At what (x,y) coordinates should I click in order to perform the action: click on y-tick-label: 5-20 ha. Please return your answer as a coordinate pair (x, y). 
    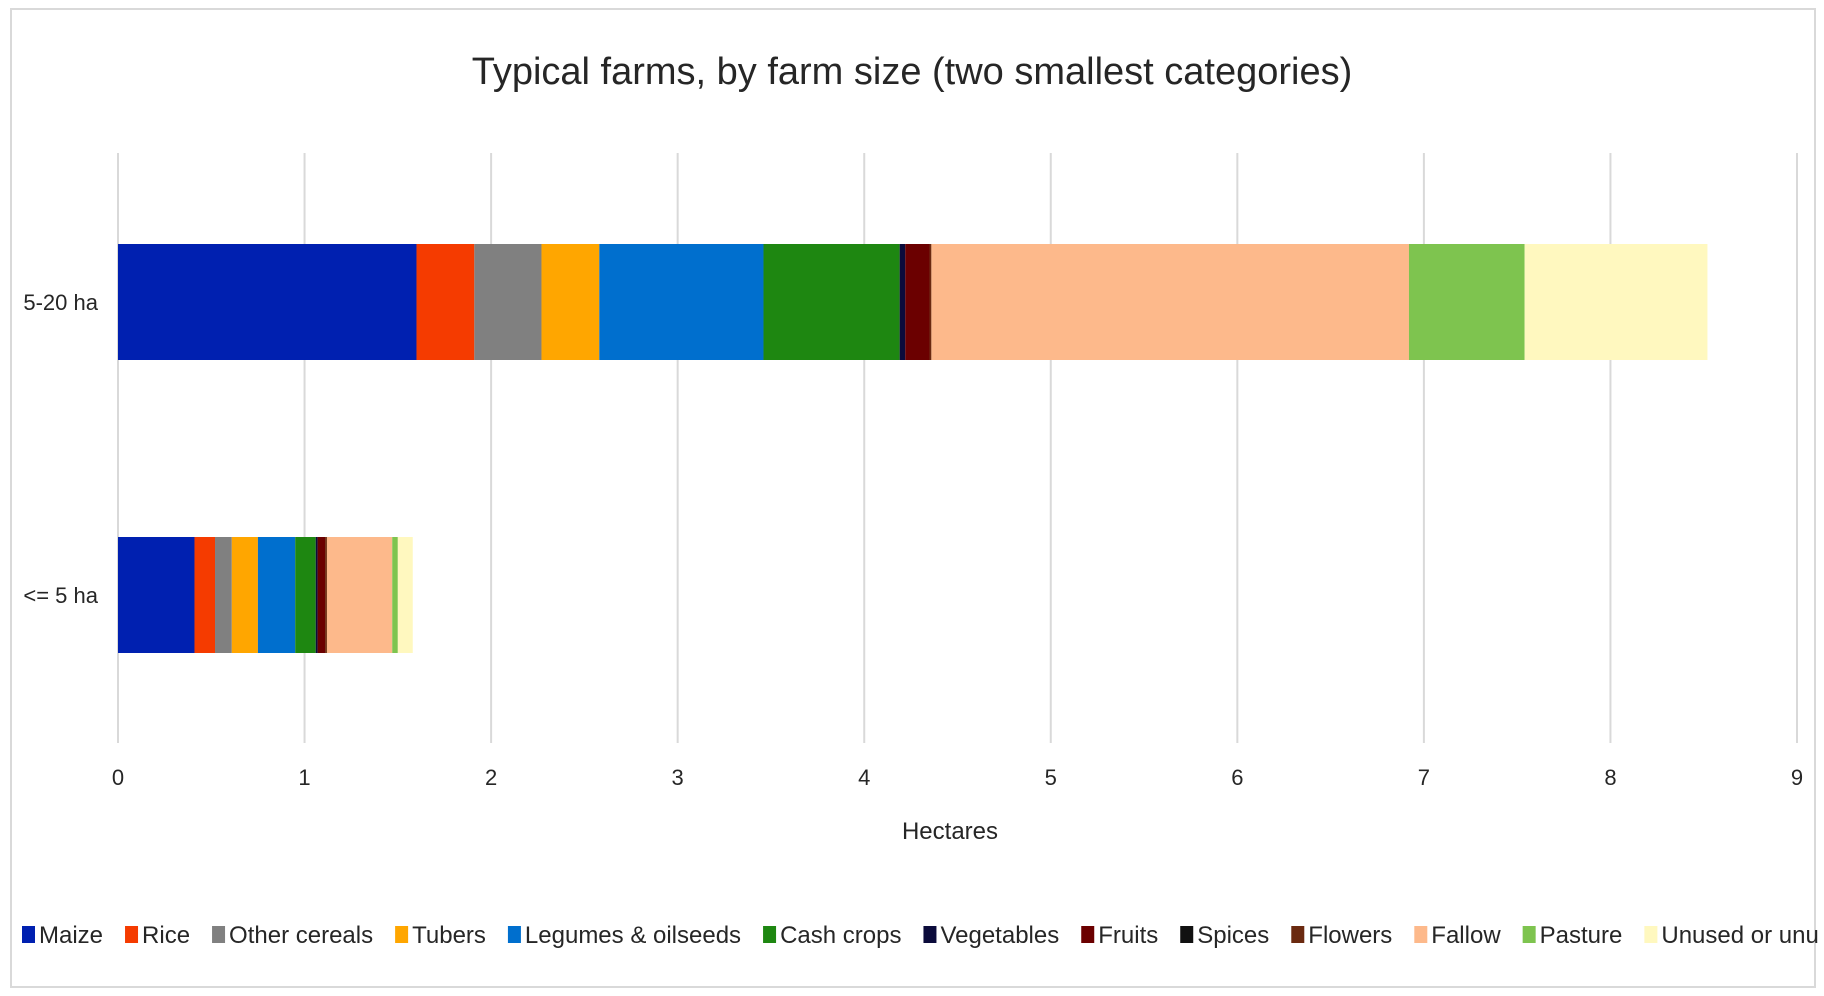
    Looking at the image, I should click on (60, 302).